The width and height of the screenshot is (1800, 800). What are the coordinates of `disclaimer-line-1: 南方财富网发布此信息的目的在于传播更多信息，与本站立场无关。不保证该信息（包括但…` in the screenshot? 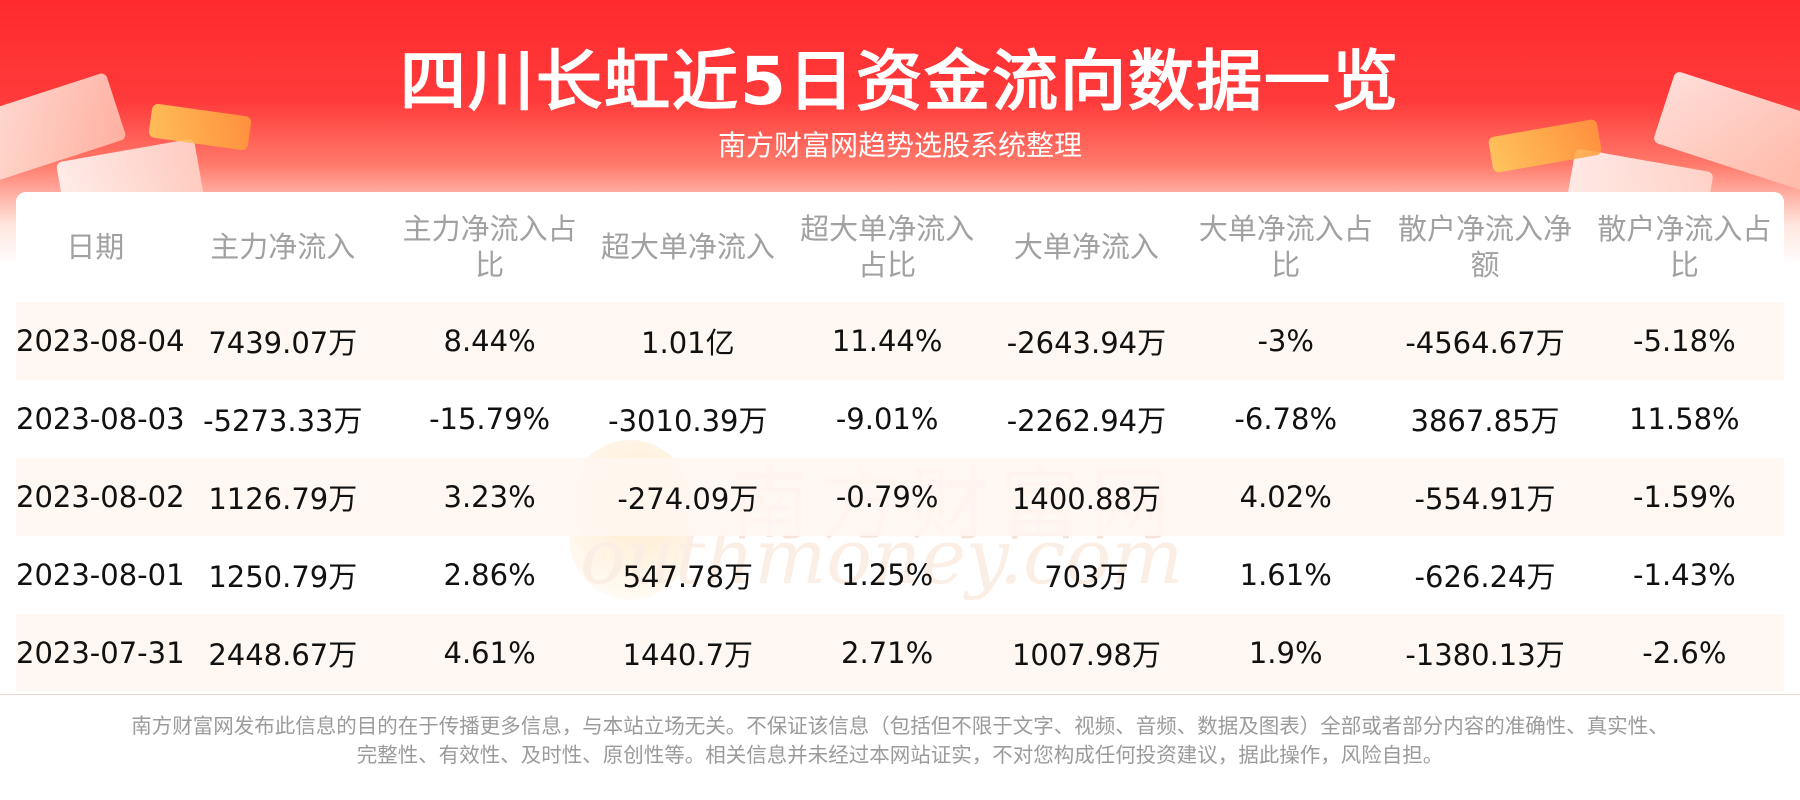 It's located at (900, 726).